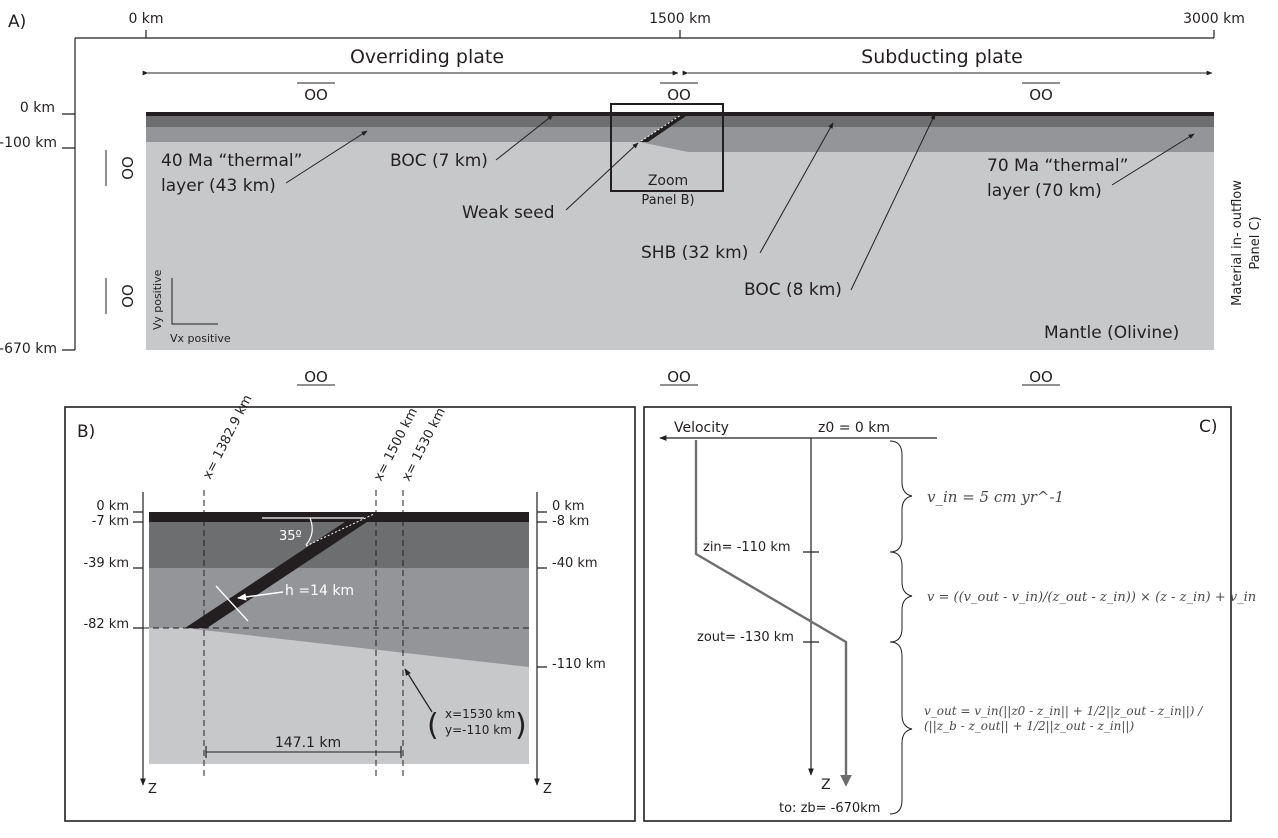  I want to click on velocity-profile, so click(773, 613).